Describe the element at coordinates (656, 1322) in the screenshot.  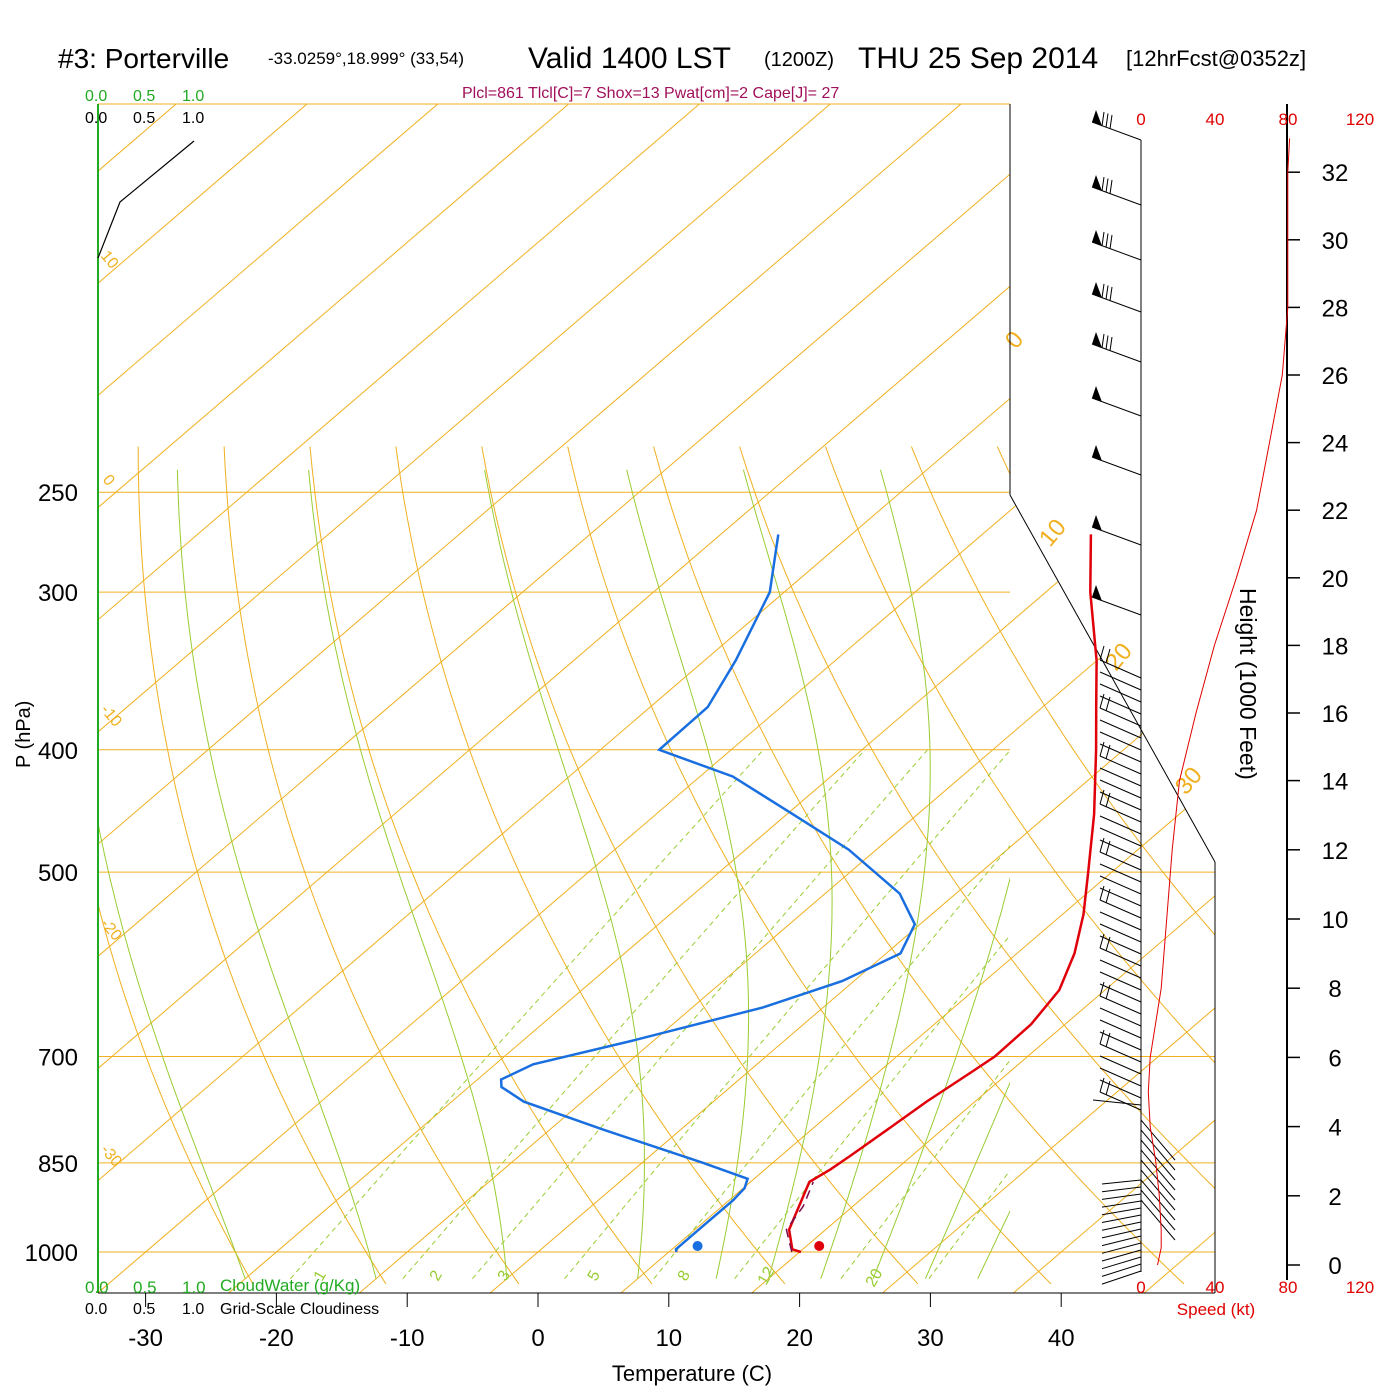
I see `temperature-axis: -30 -20 -10 0 10 20 30 40` at that location.